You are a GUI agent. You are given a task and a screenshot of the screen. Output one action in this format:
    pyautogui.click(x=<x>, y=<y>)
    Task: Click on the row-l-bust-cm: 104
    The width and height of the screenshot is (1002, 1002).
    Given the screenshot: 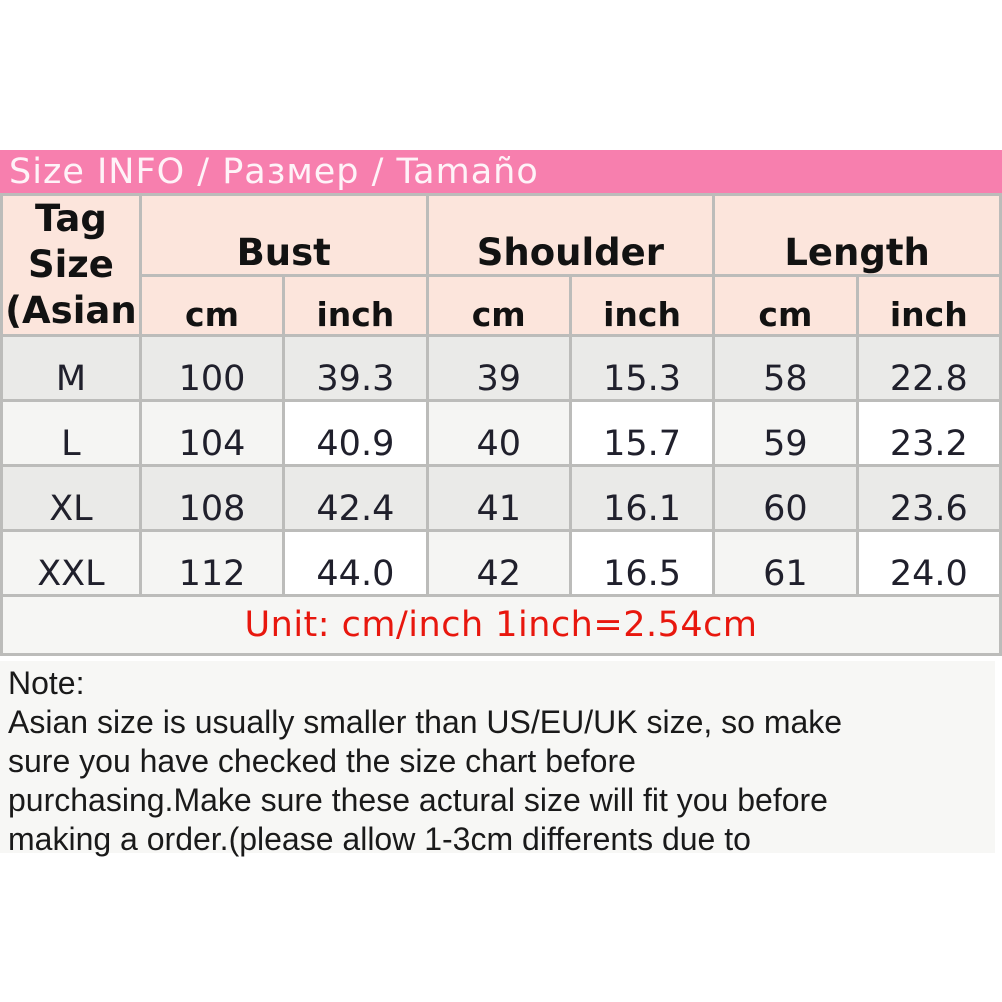 What is the action you would take?
    pyautogui.click(x=212, y=433)
    